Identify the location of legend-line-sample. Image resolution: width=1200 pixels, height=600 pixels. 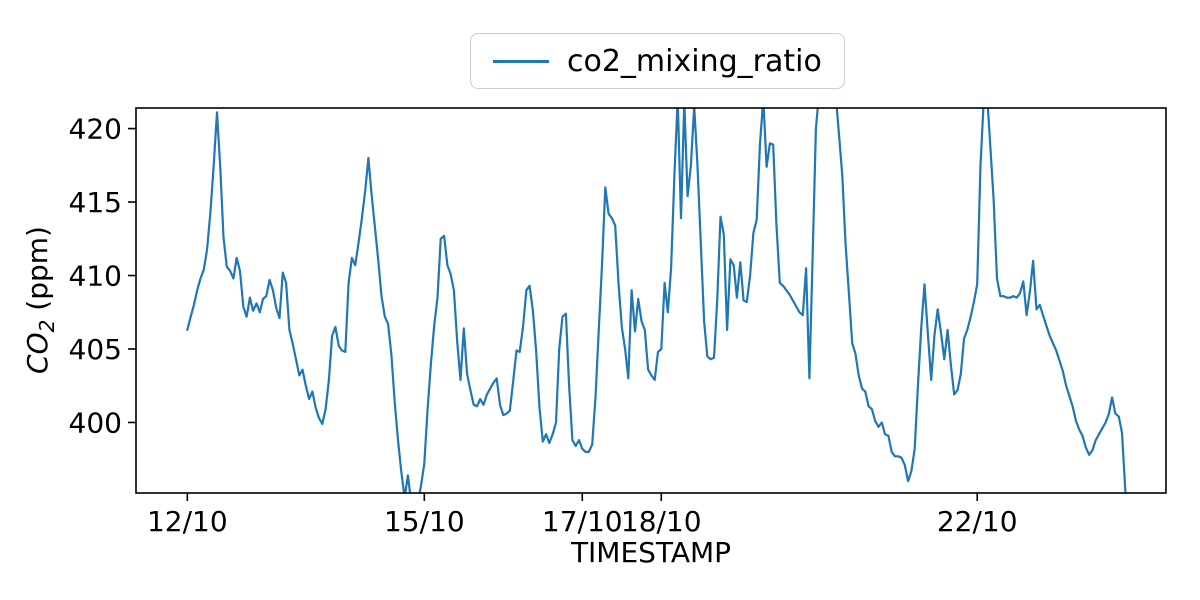
(521, 61).